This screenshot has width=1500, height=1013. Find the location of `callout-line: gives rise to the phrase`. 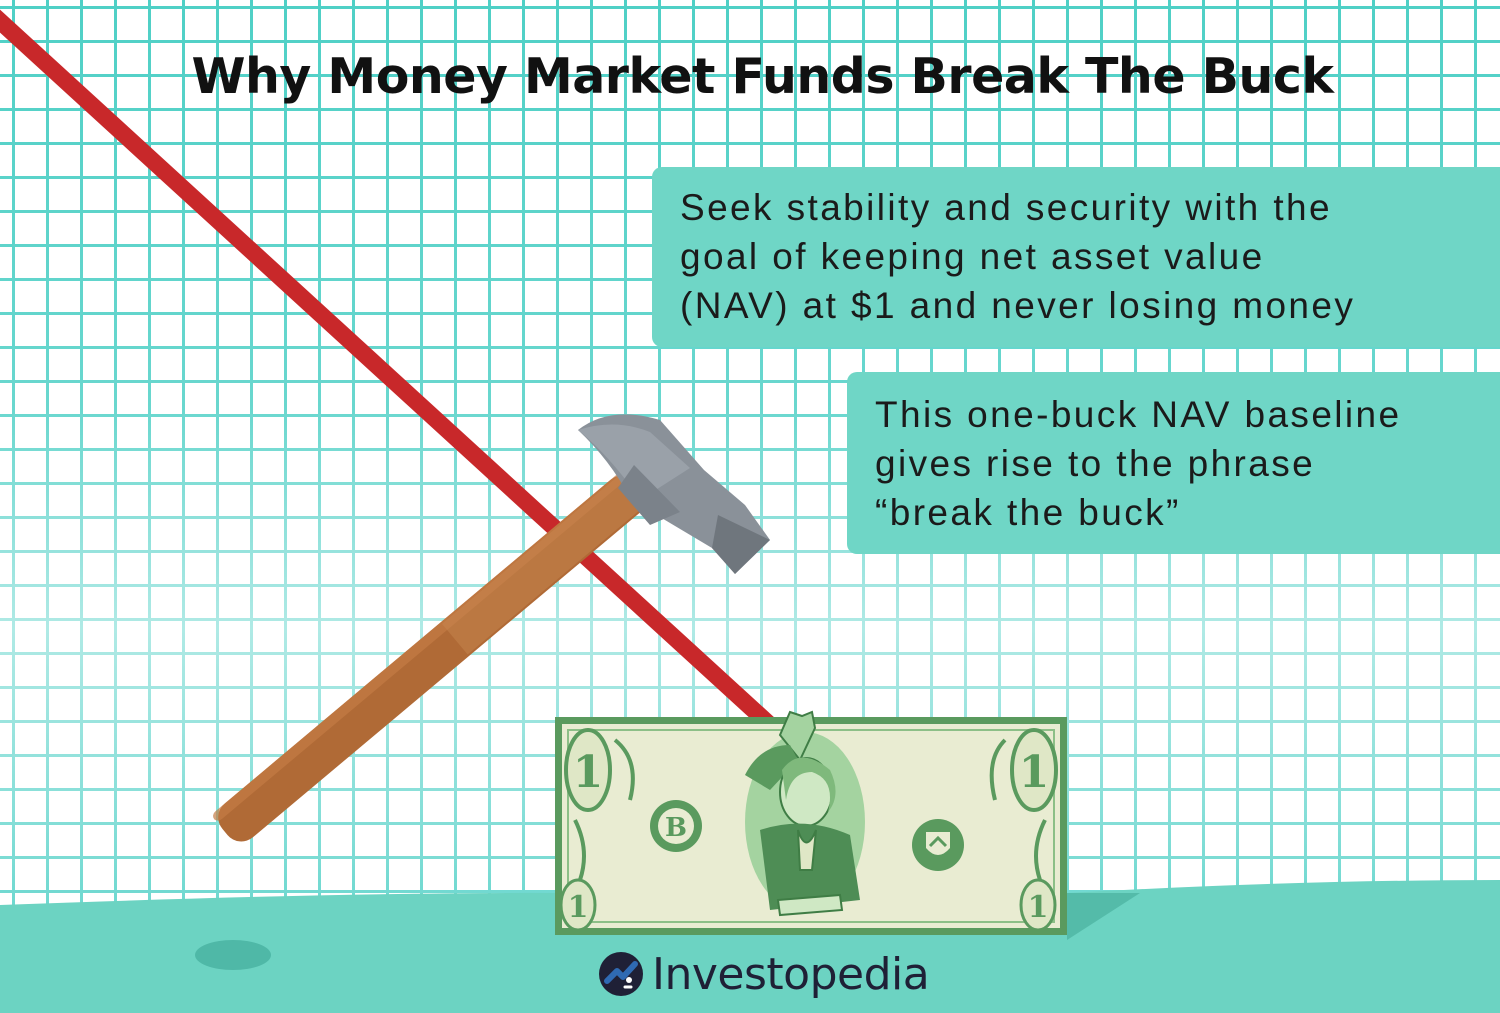

callout-line: gives rise to the phrase is located at coordinates (1095, 463).